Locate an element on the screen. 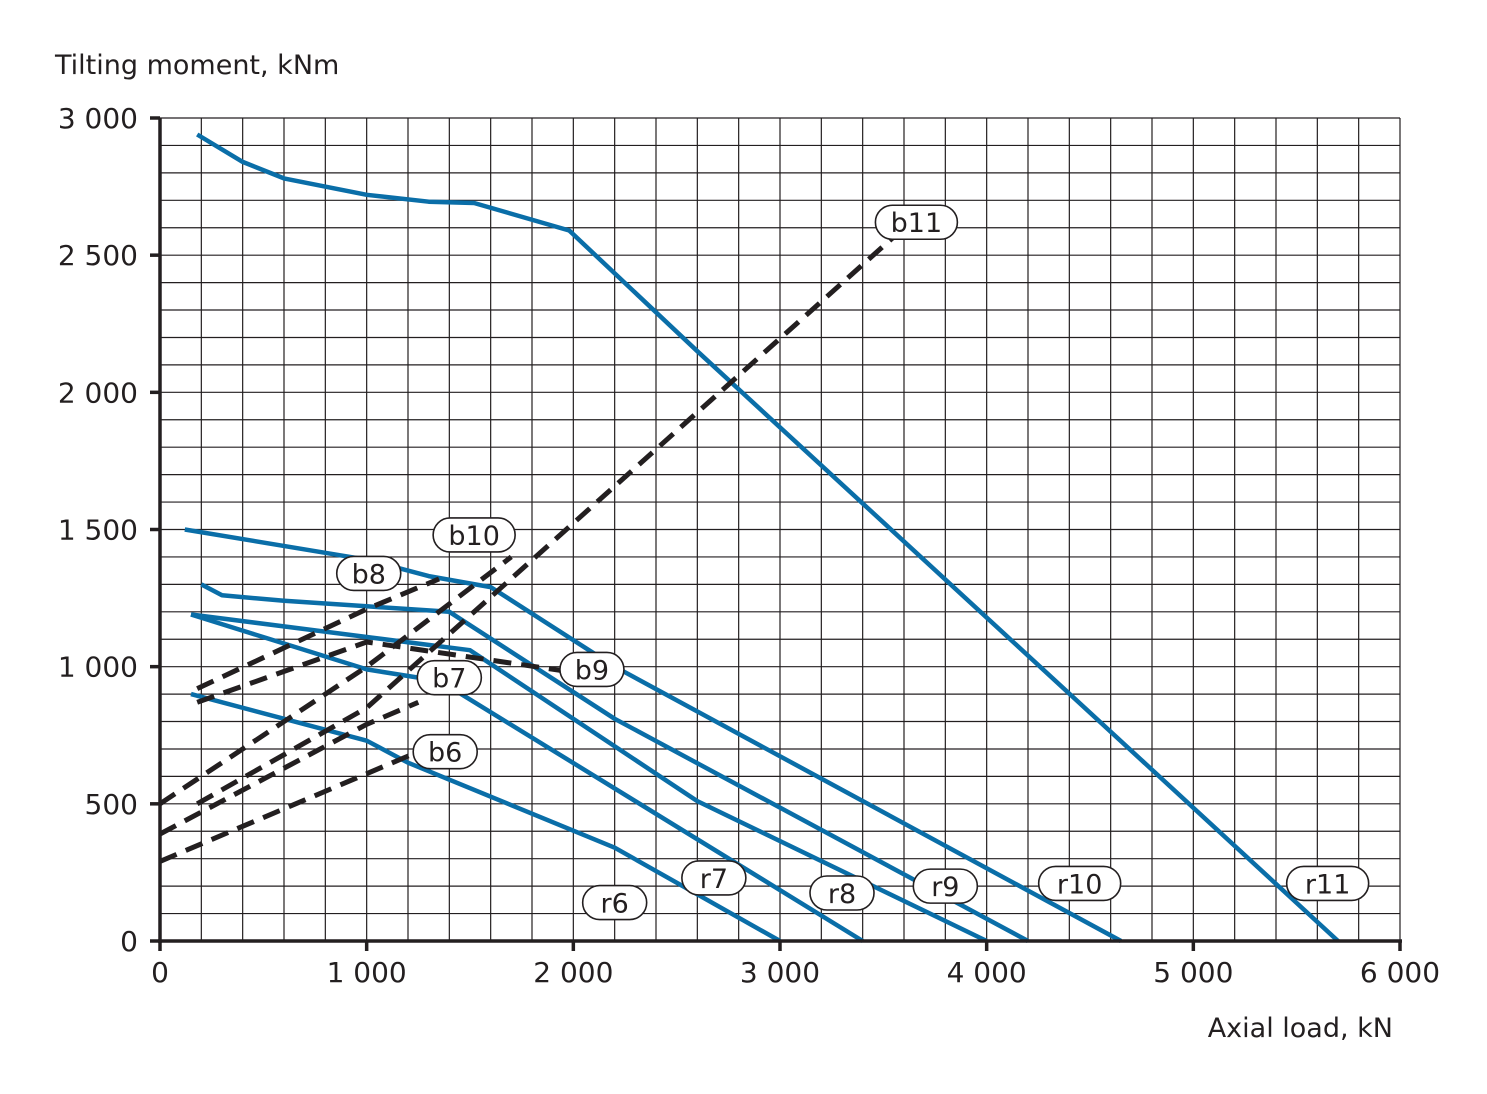  x-tick-label: 2 000 is located at coordinates (573, 972).